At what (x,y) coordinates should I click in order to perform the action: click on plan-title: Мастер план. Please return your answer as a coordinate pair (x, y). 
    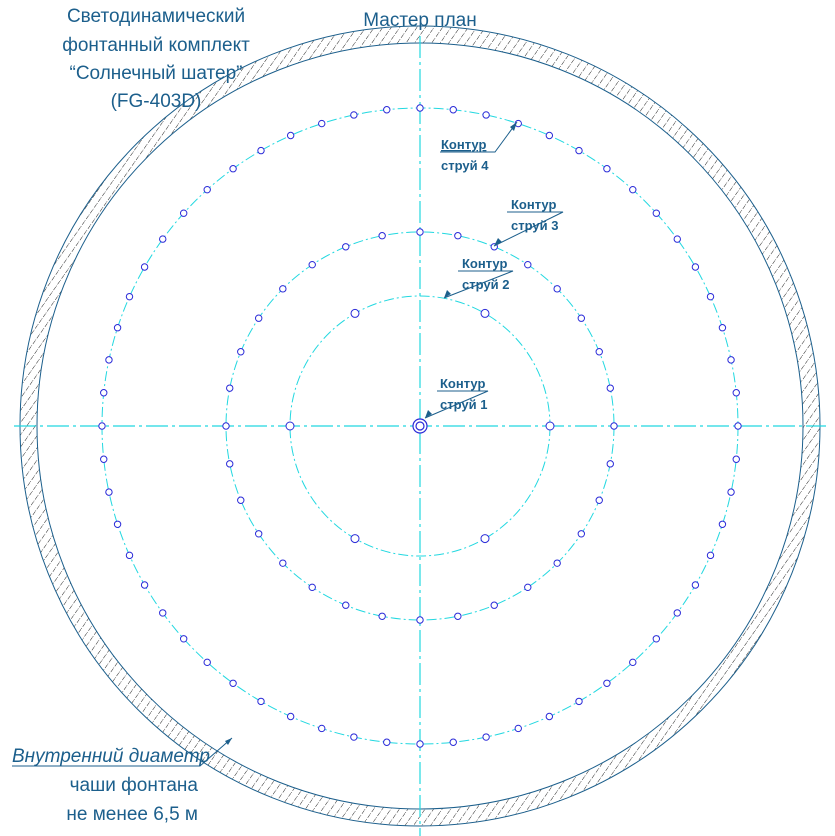
    Looking at the image, I should click on (419, 20).